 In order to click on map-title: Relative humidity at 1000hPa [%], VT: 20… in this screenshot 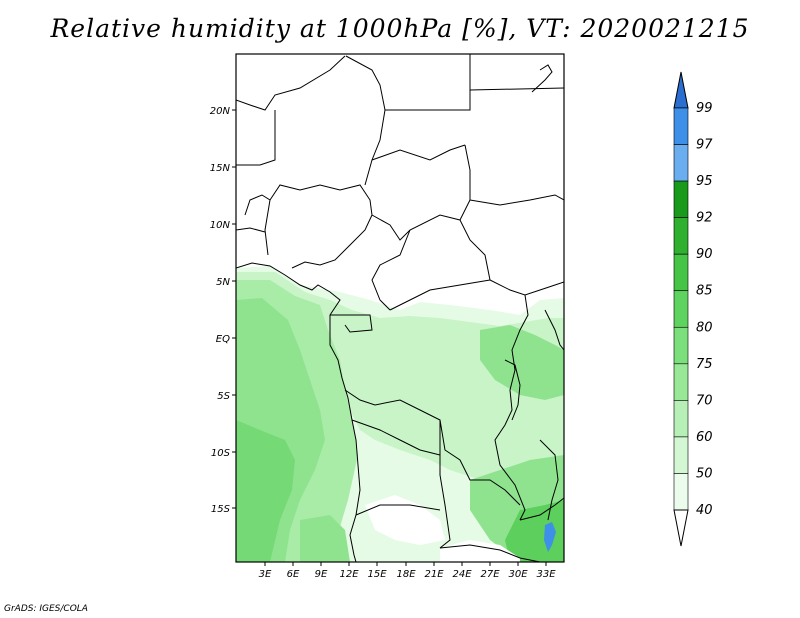, I will do `click(400, 28)`.